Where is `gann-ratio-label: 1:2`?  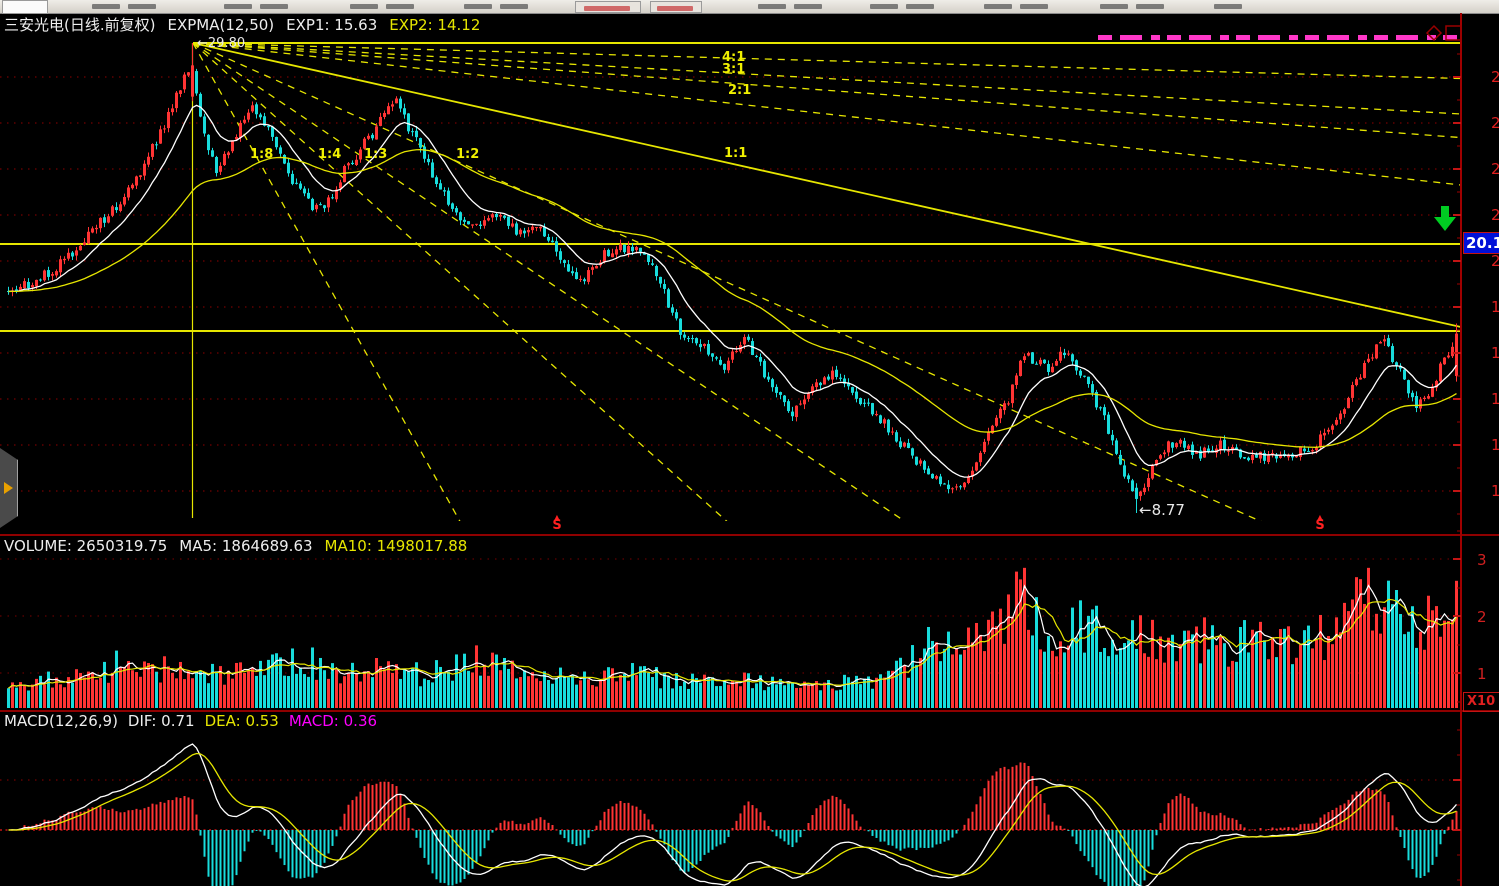 gann-ratio-label: 1:2 is located at coordinates (468, 154).